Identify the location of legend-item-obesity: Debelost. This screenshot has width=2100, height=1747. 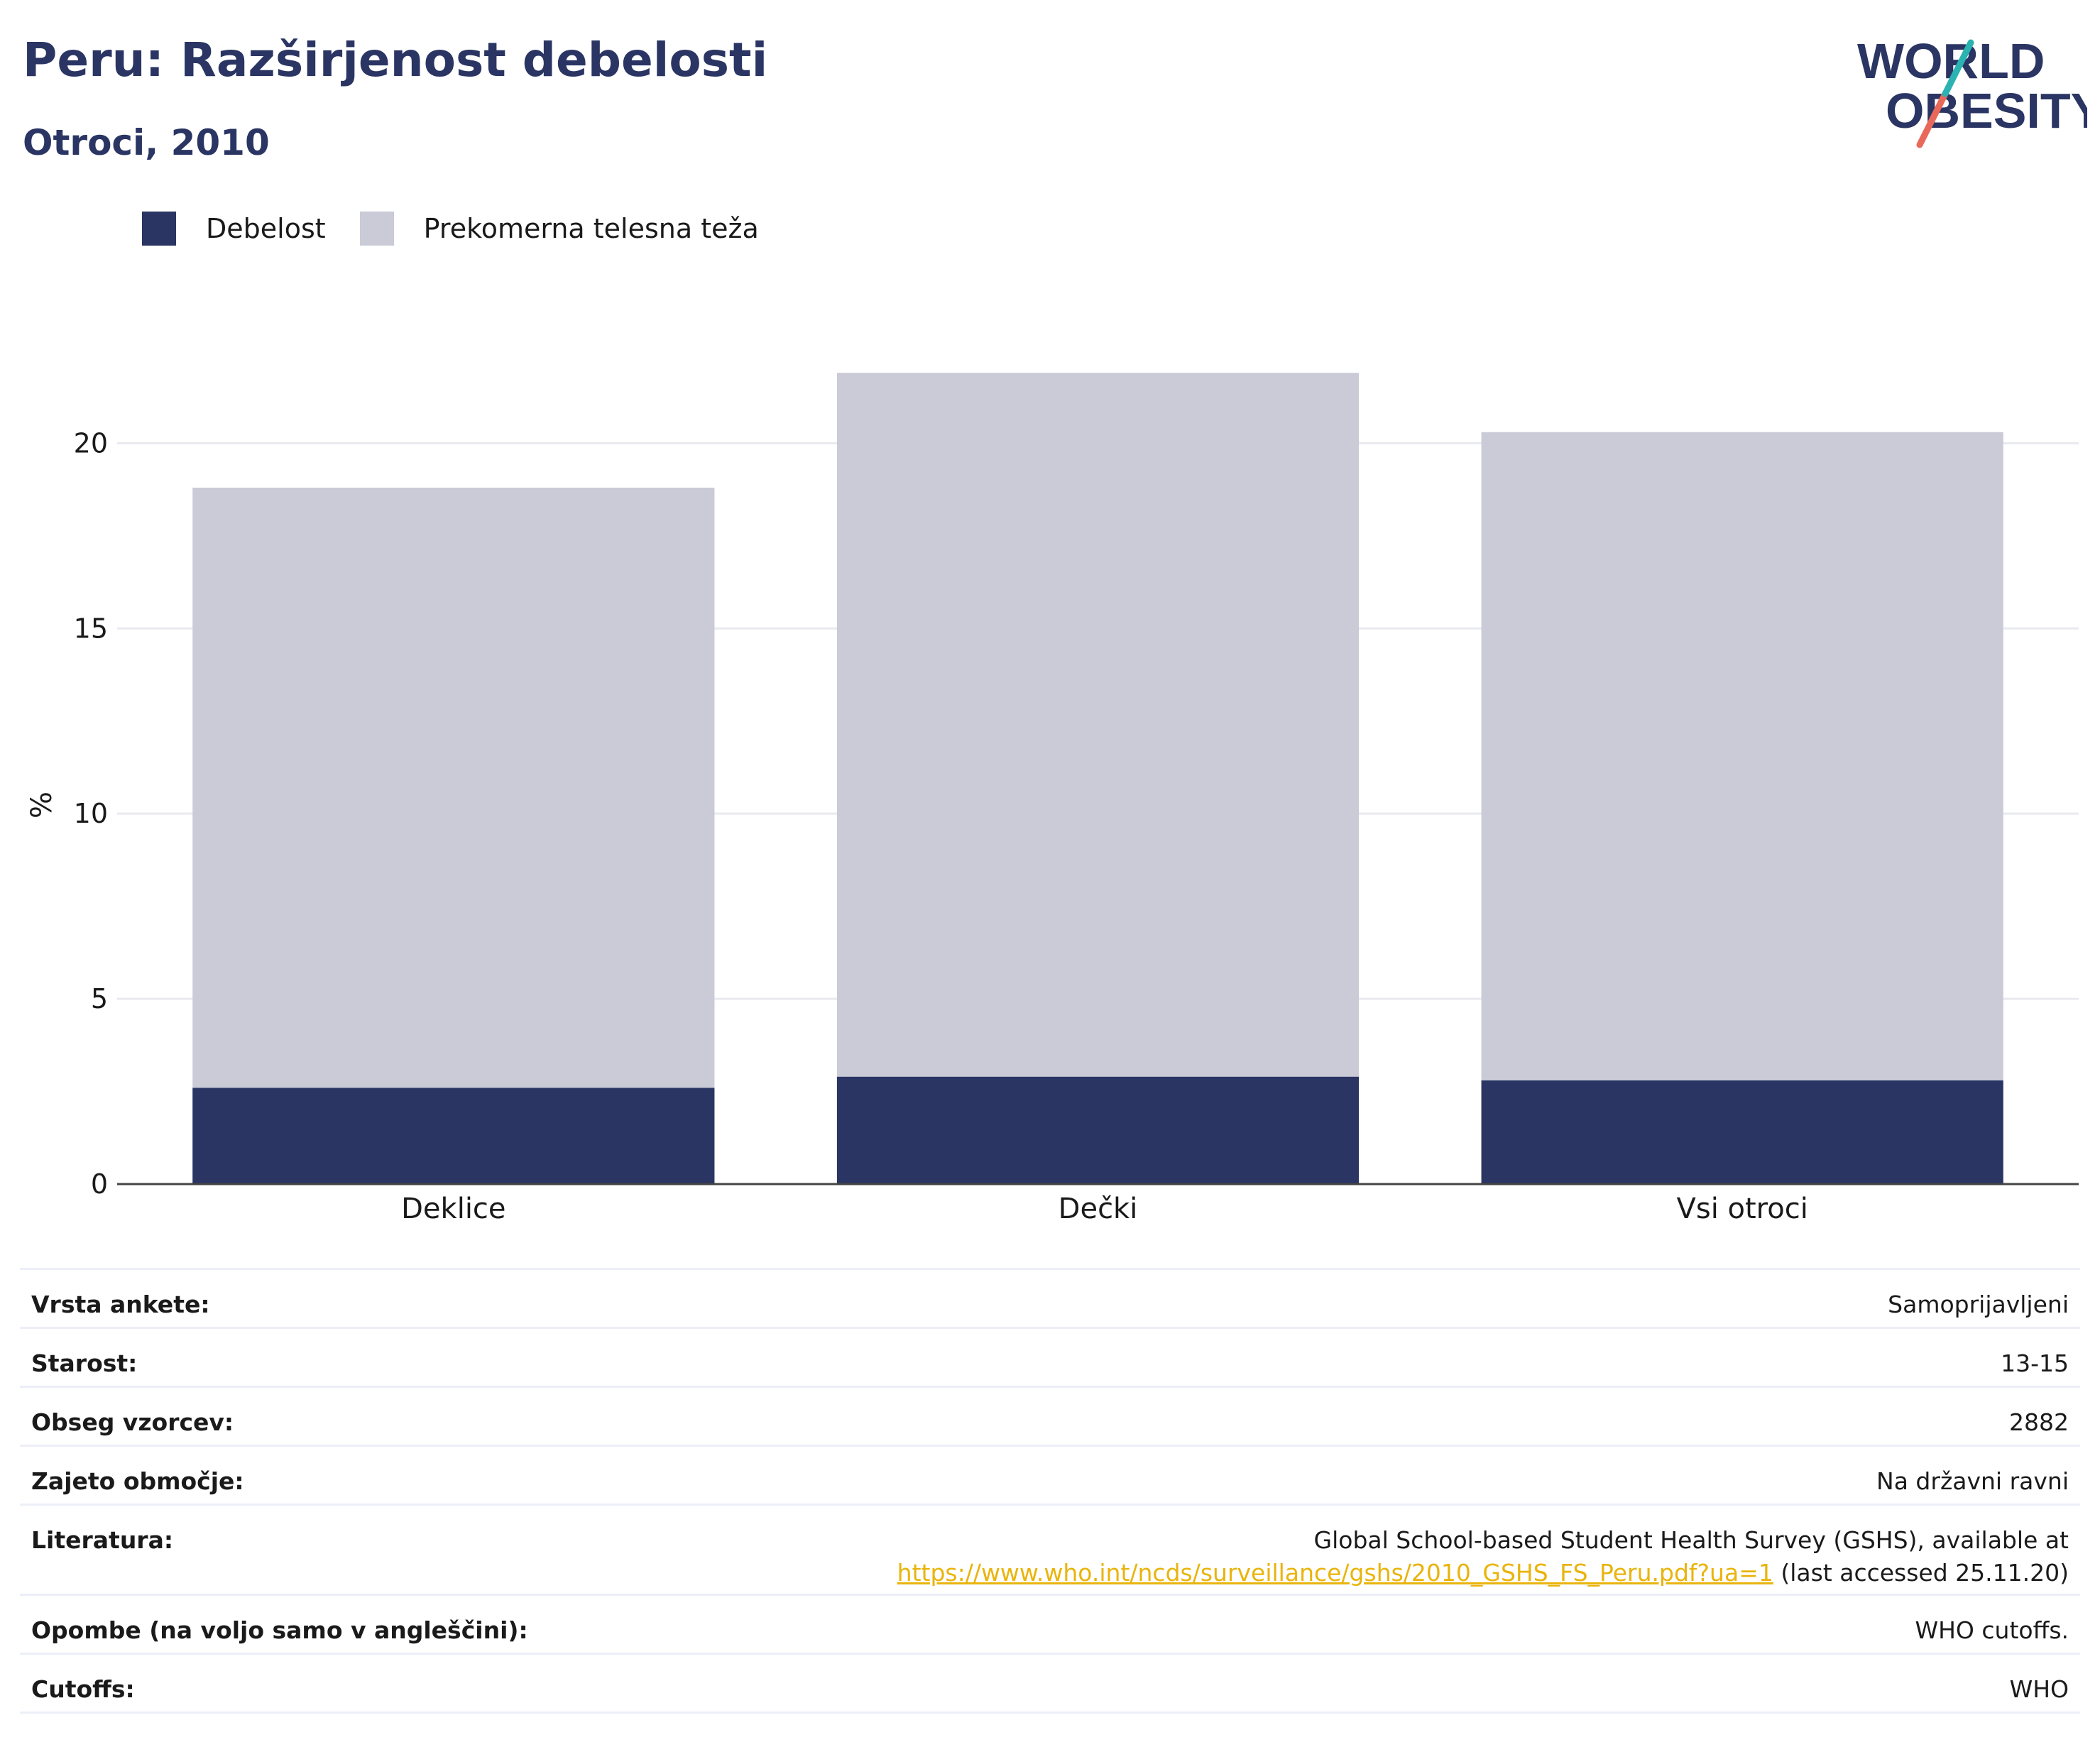
(234, 229).